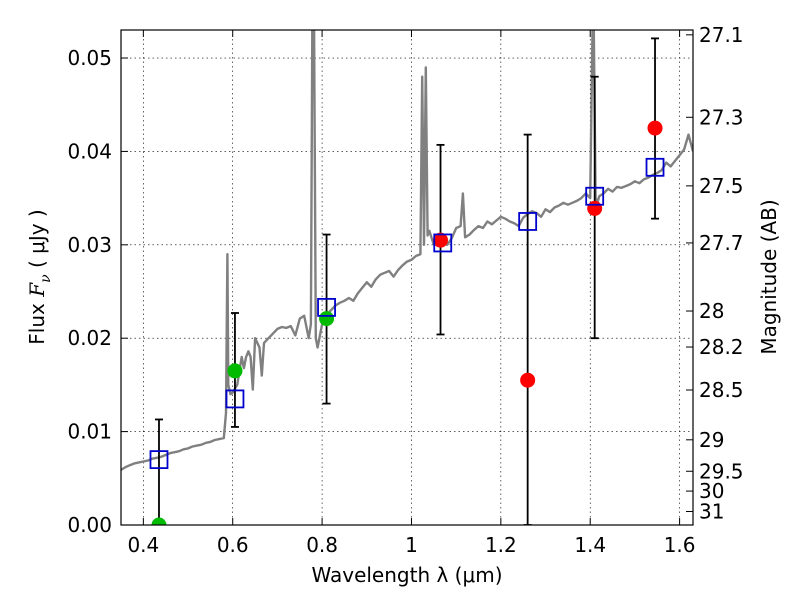 This screenshot has height=600, width=800. I want to click on y2-tick-label: 29, so click(711, 440).